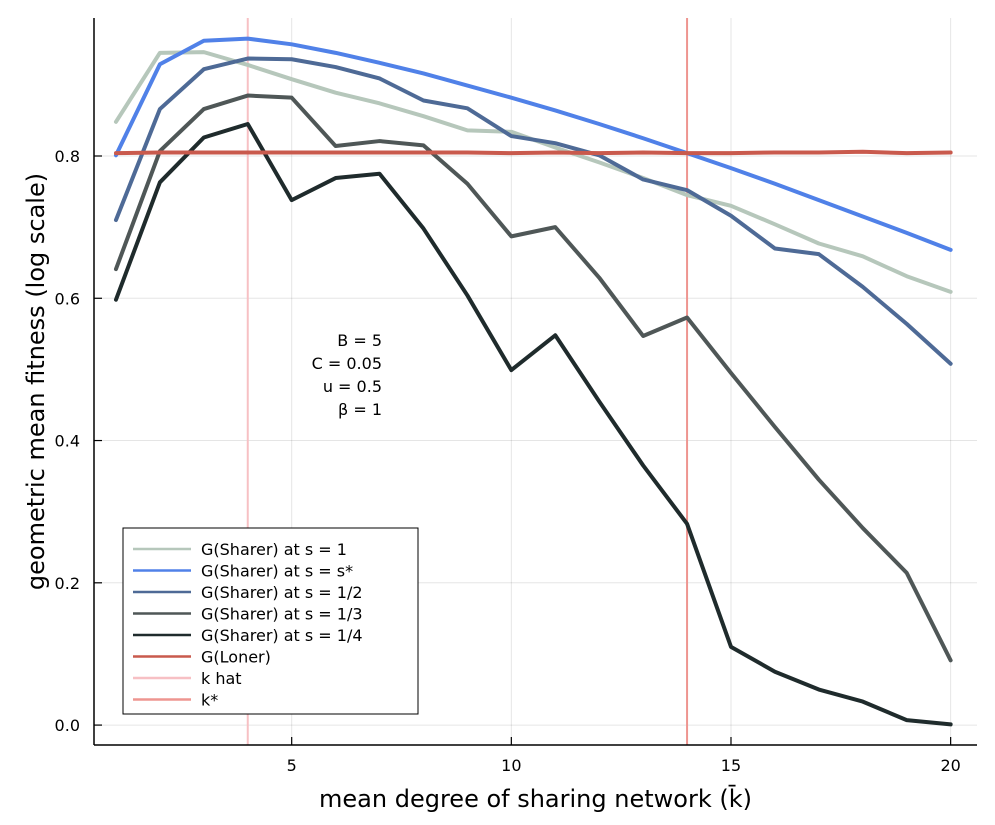 Image resolution: width=995 pixels, height=825 pixels. Describe the element at coordinates (292, 765) in the screenshot. I see `x-tick-label: 5` at that location.